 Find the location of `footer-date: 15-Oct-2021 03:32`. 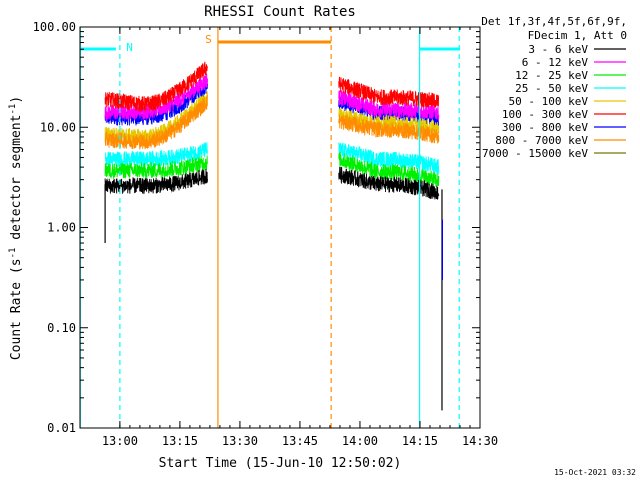

footer-date: 15-Oct-2021 03:32 is located at coordinates (595, 472).